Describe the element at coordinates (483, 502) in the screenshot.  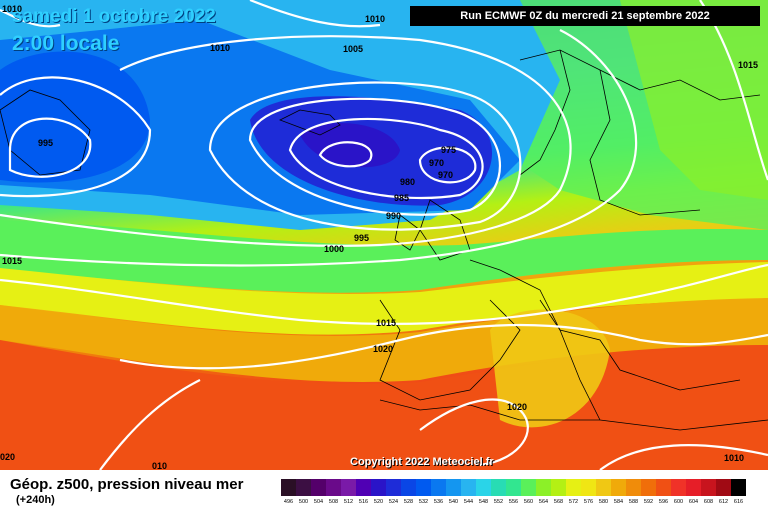
I see `scale-label: 548` at that location.